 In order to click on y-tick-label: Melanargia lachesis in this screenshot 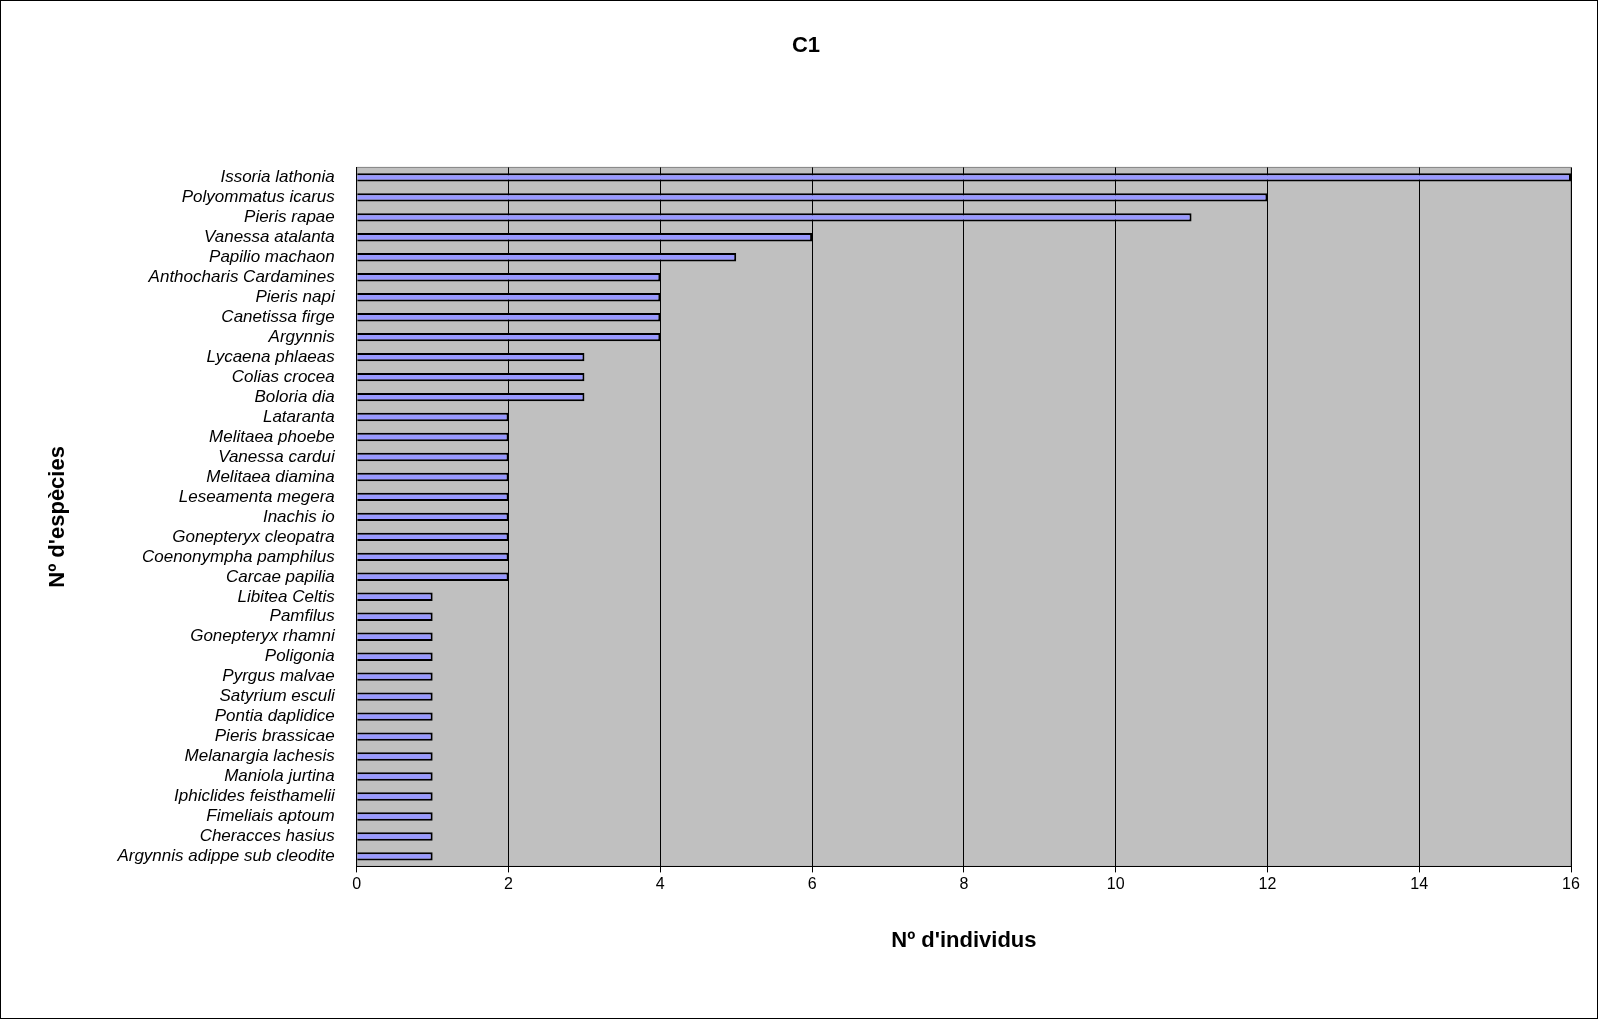, I will do `click(260, 756)`.